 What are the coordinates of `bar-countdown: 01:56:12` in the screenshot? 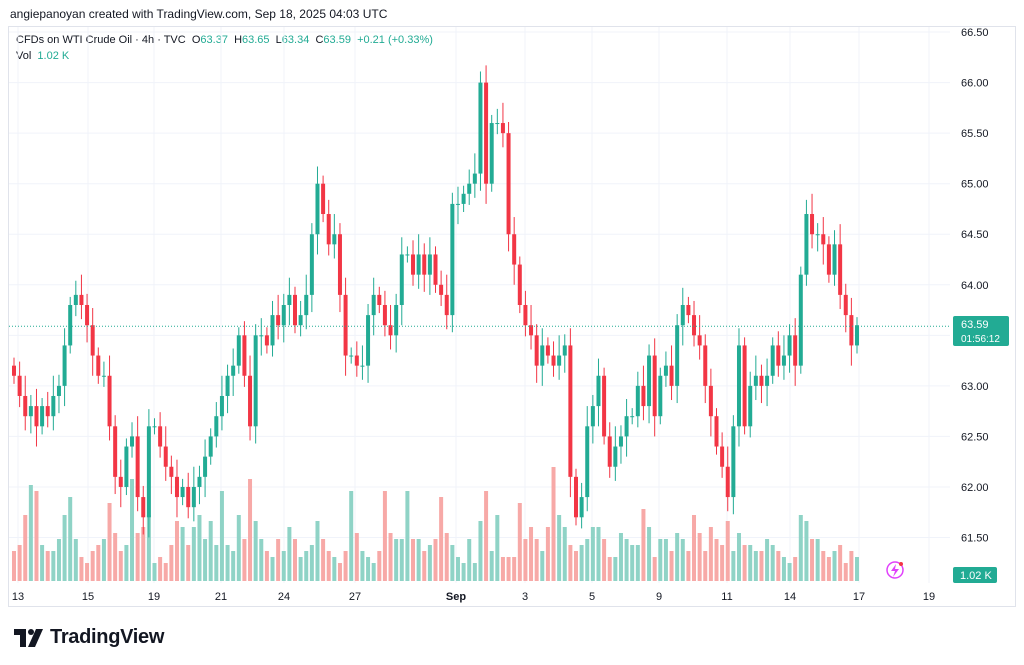 It's located at (980, 339).